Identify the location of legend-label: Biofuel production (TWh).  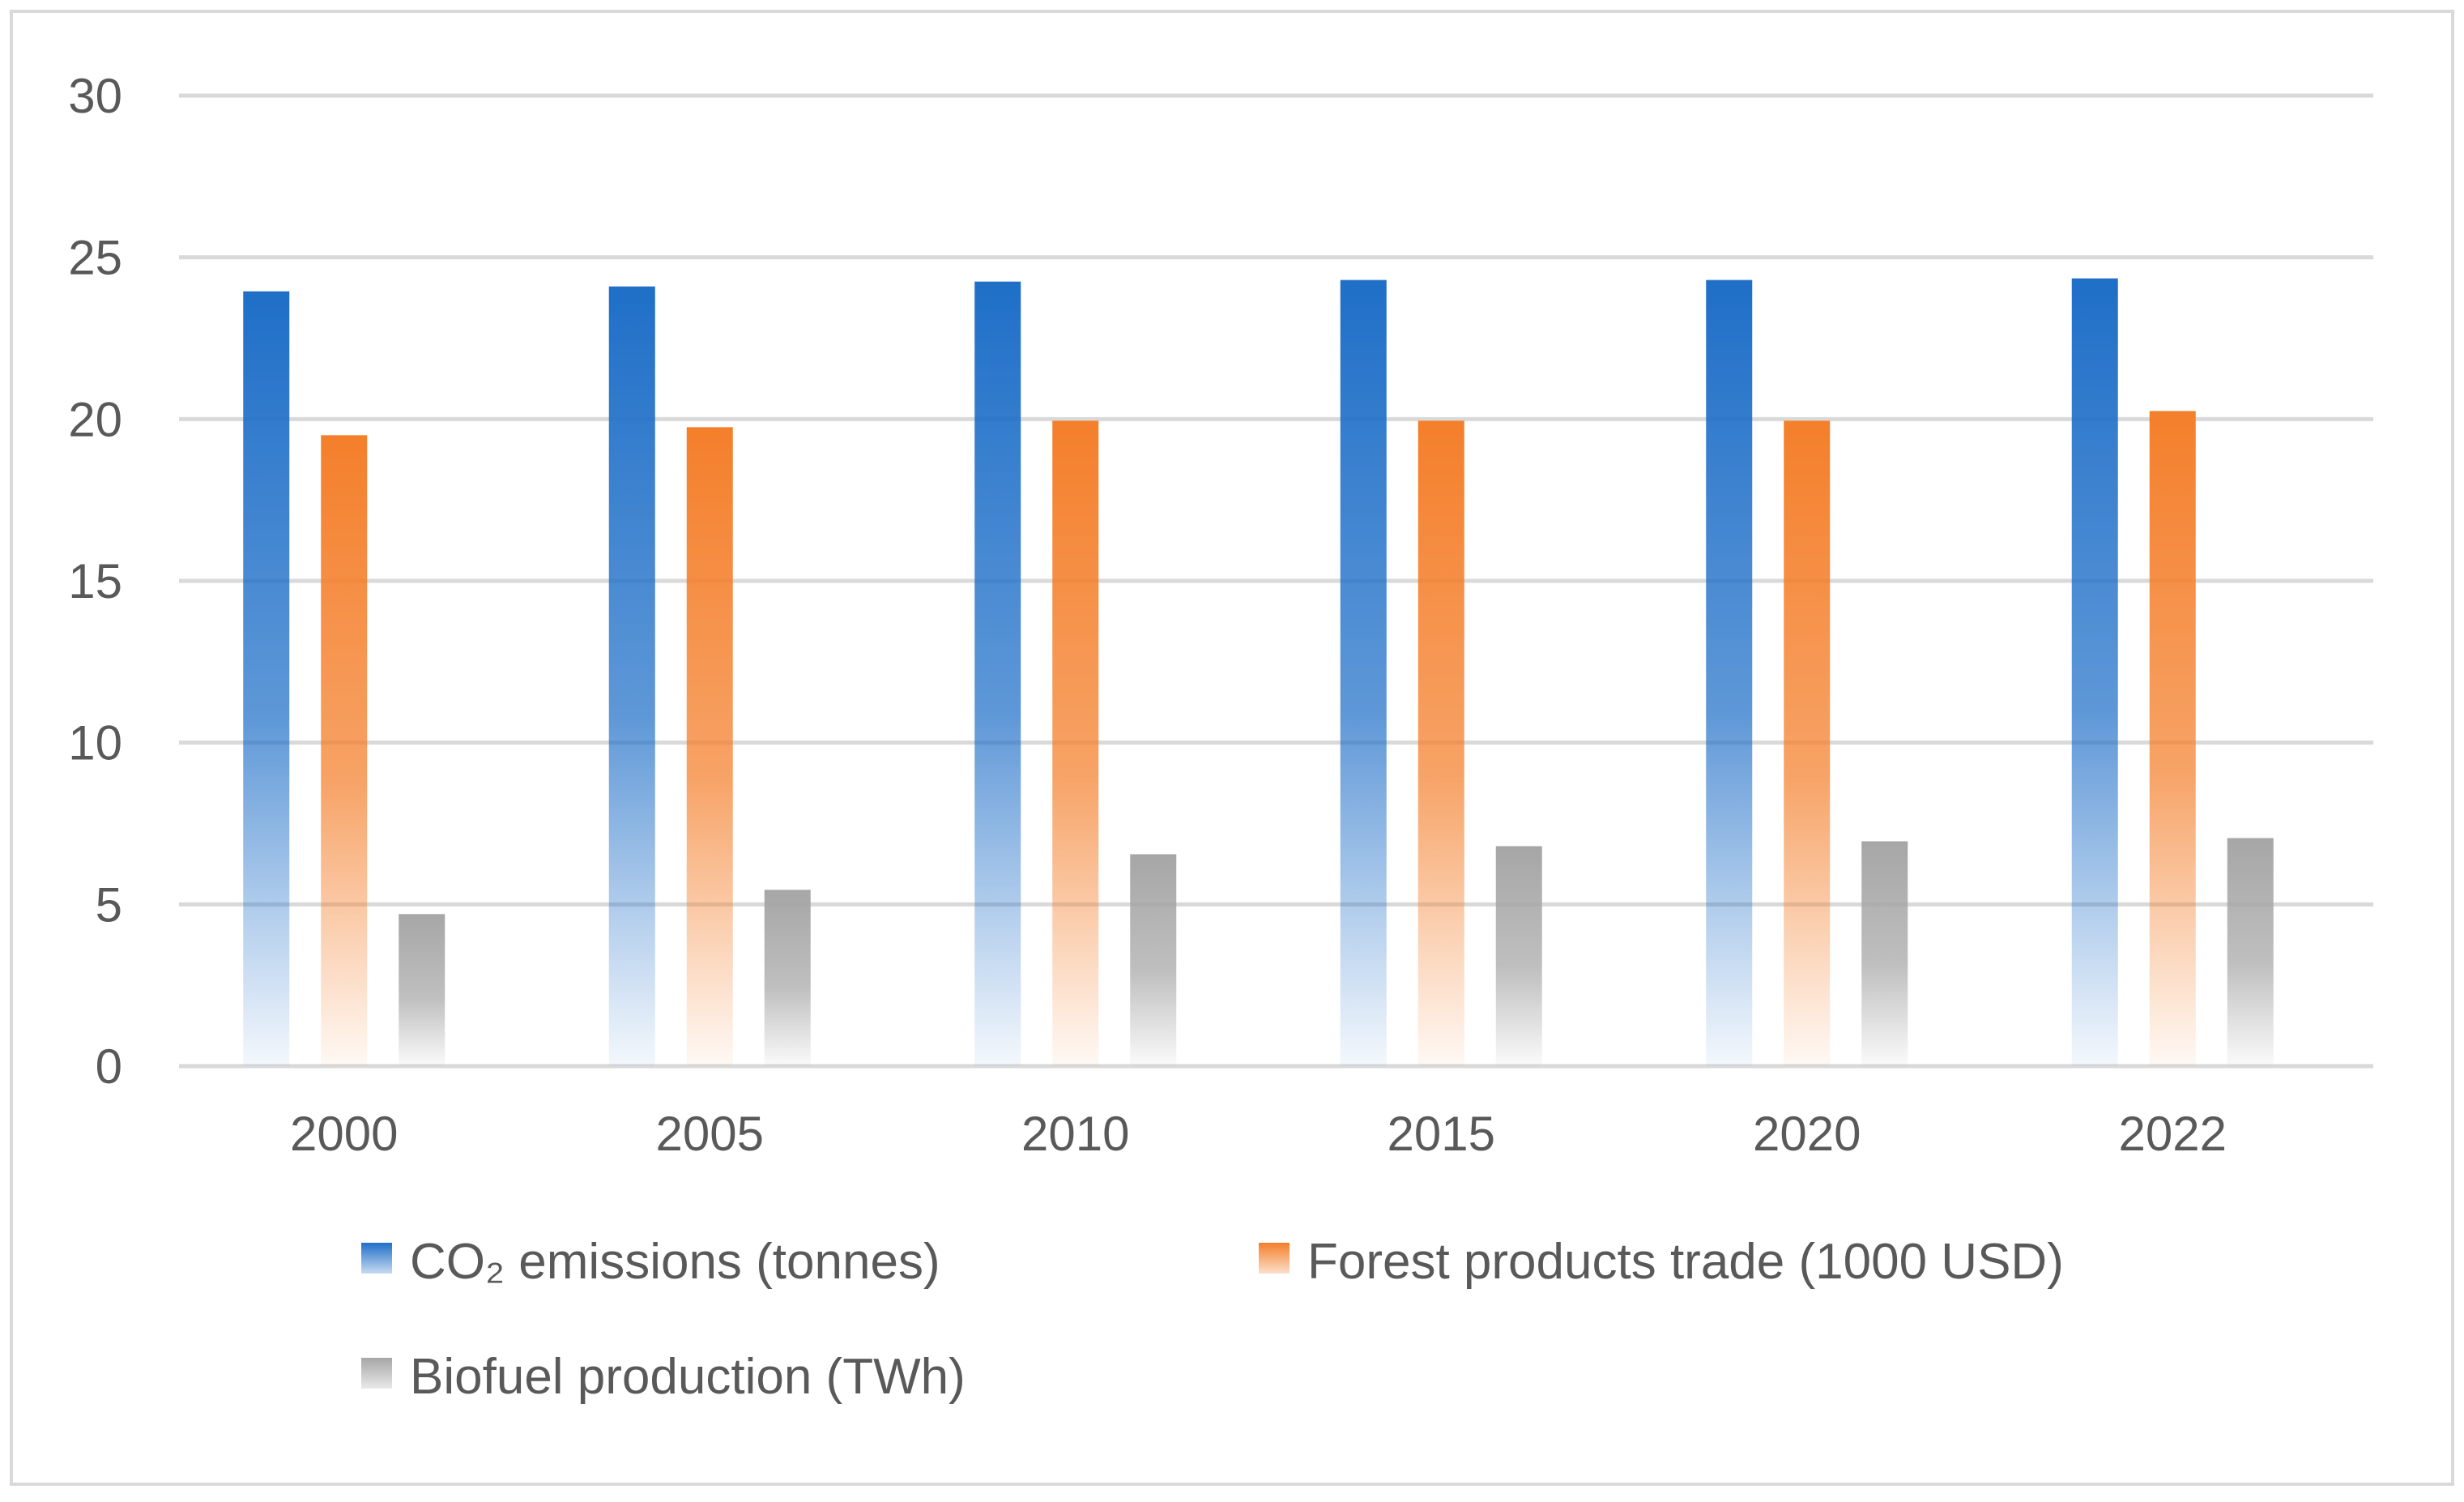
(688, 1377).